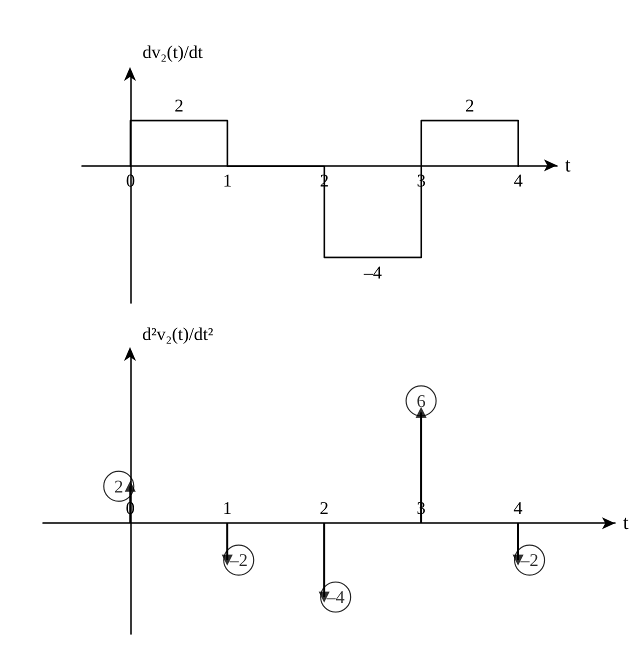  What do you see at coordinates (130, 486) in the screenshot?
I see `point` at bounding box center [130, 486].